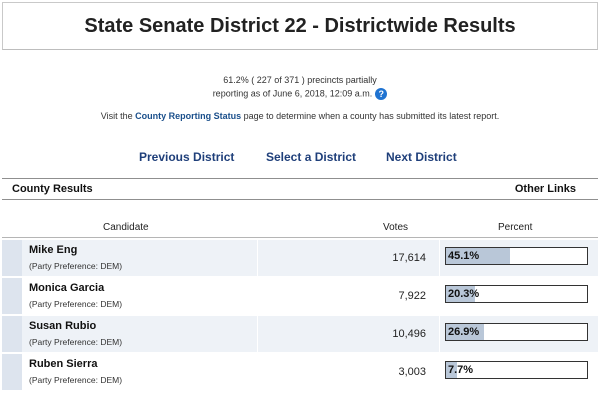 Image resolution: width=600 pixels, height=401 pixels. I want to click on results-toolbar: County Results Other Links, so click(300, 189).